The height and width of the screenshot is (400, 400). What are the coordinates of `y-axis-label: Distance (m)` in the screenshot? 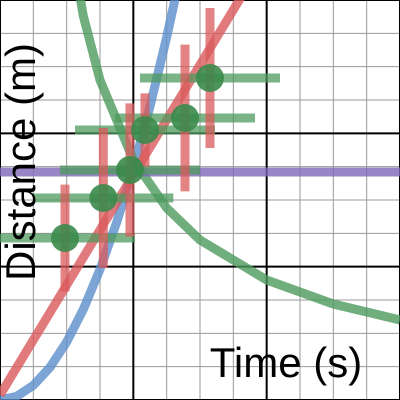 It's located at (22, 162).